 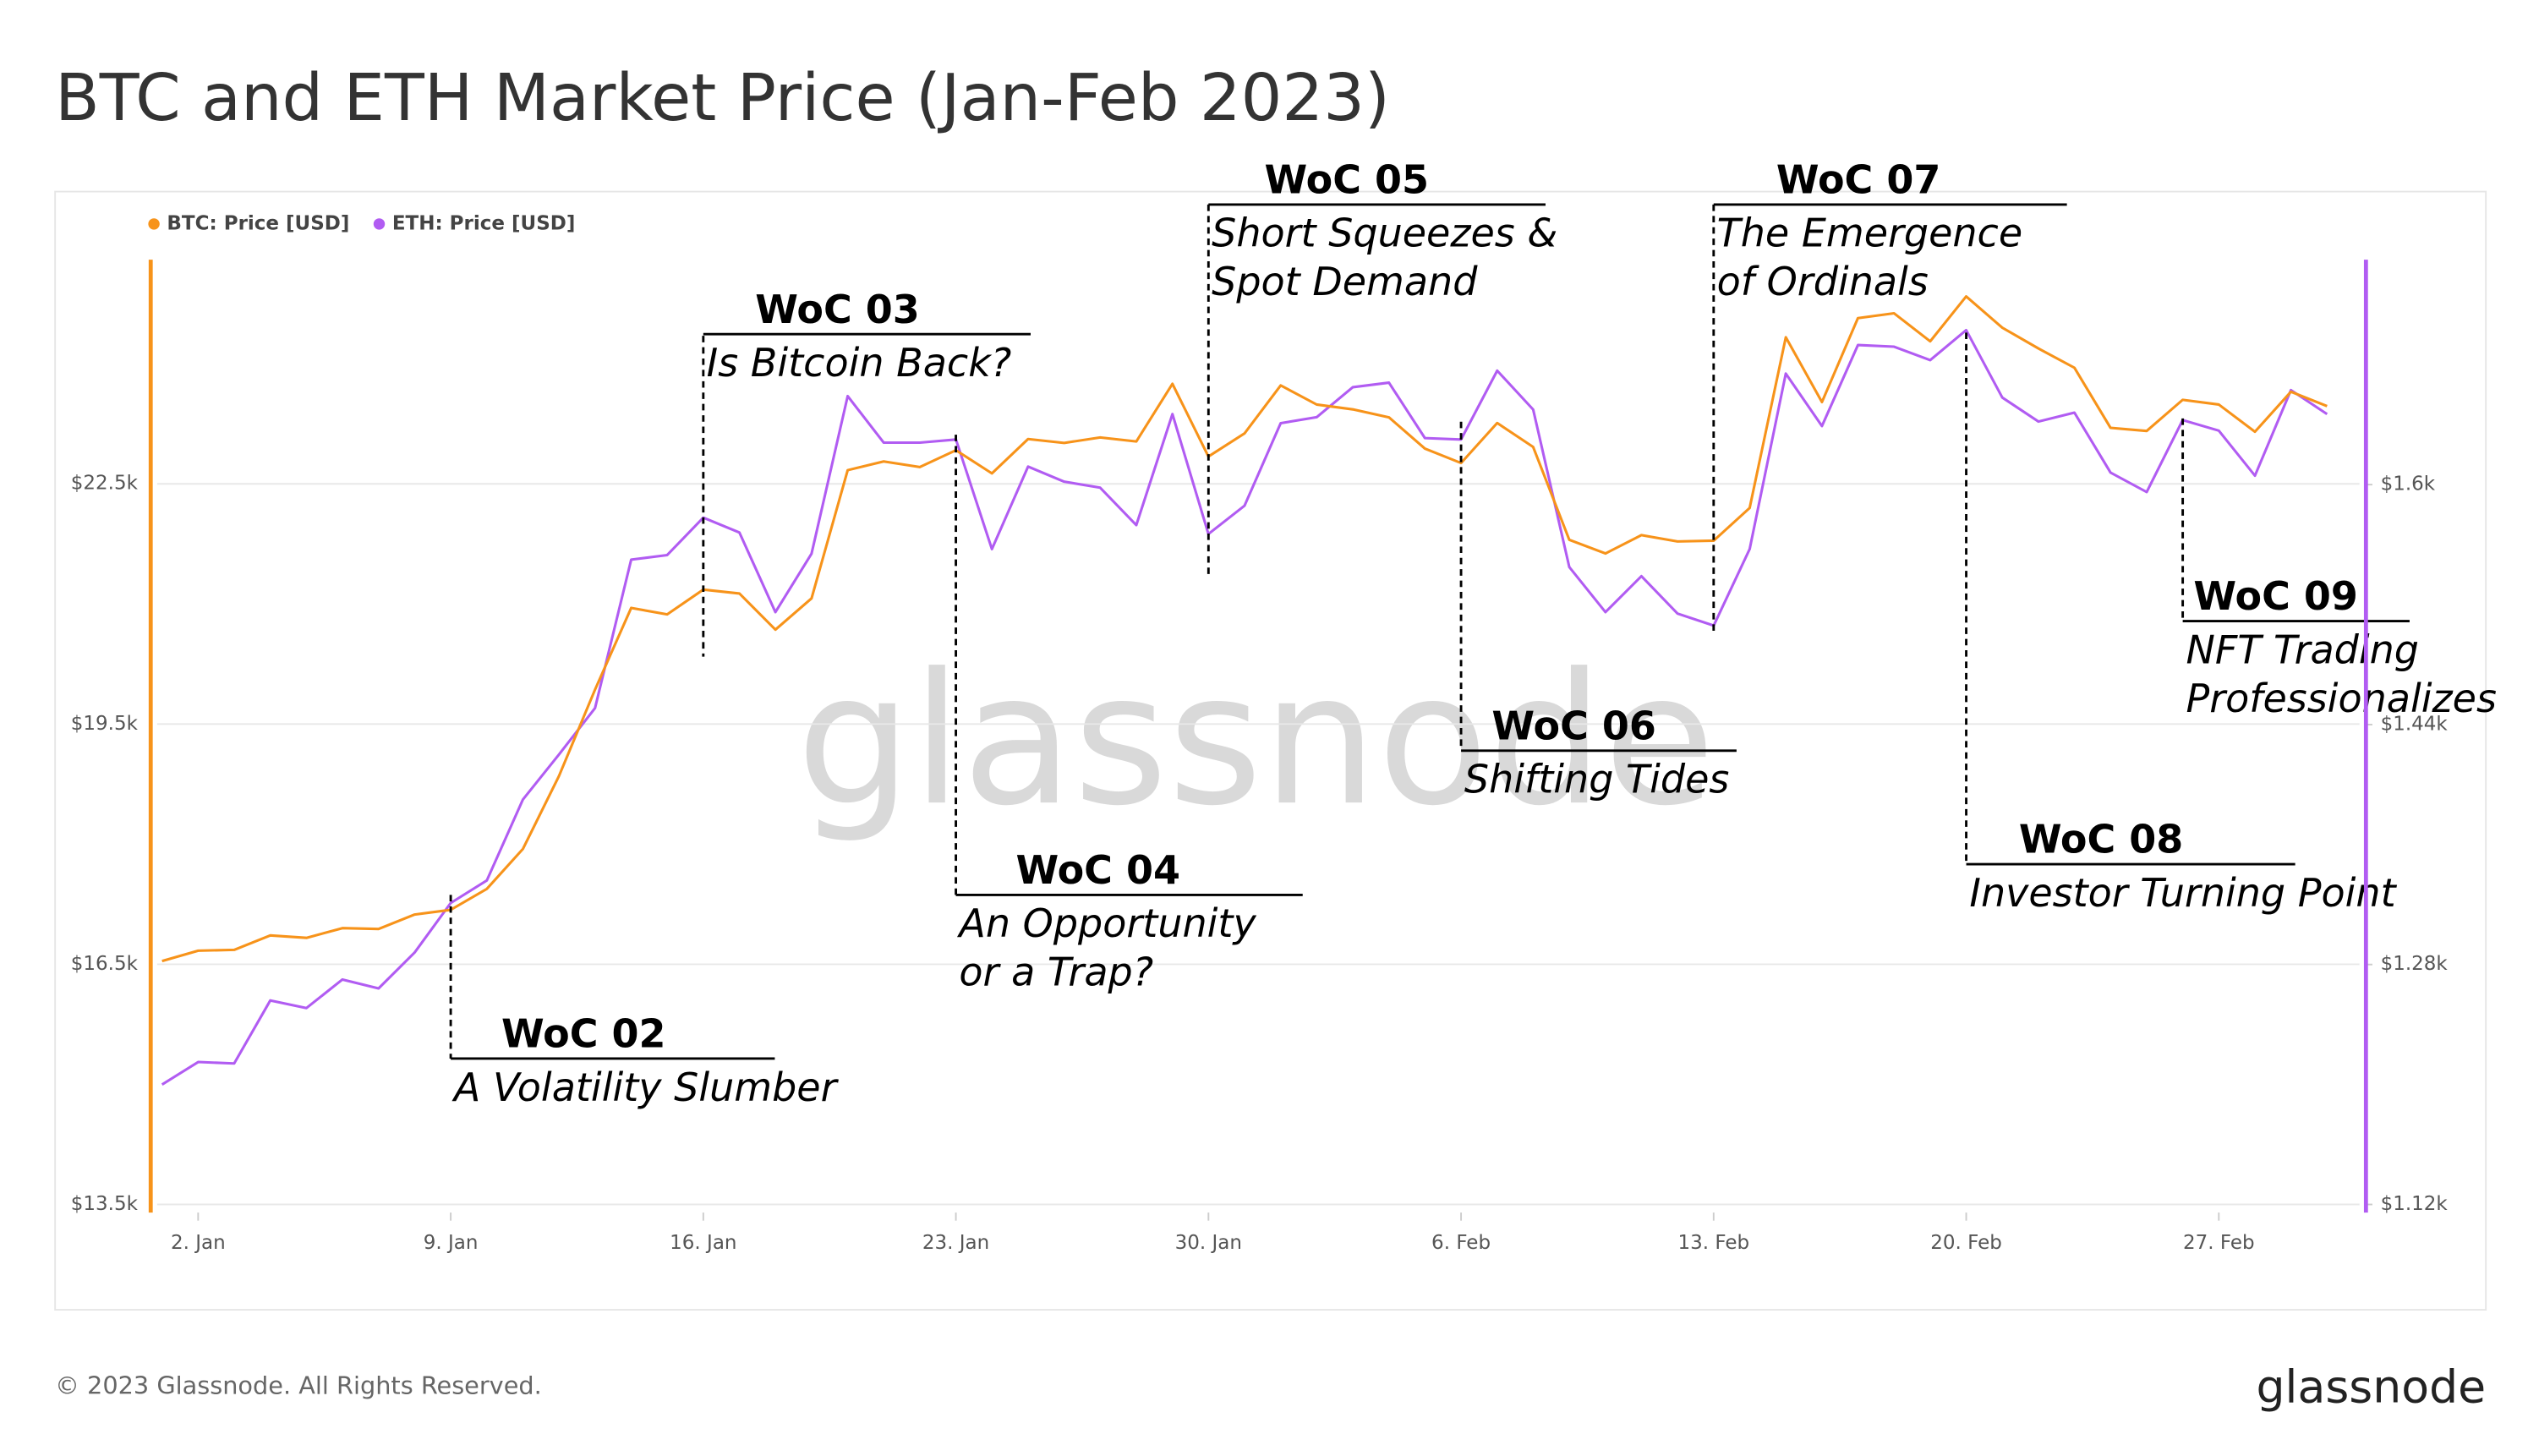 I want to click on annotation-text: An Opportunity, so click(x=1106, y=923).